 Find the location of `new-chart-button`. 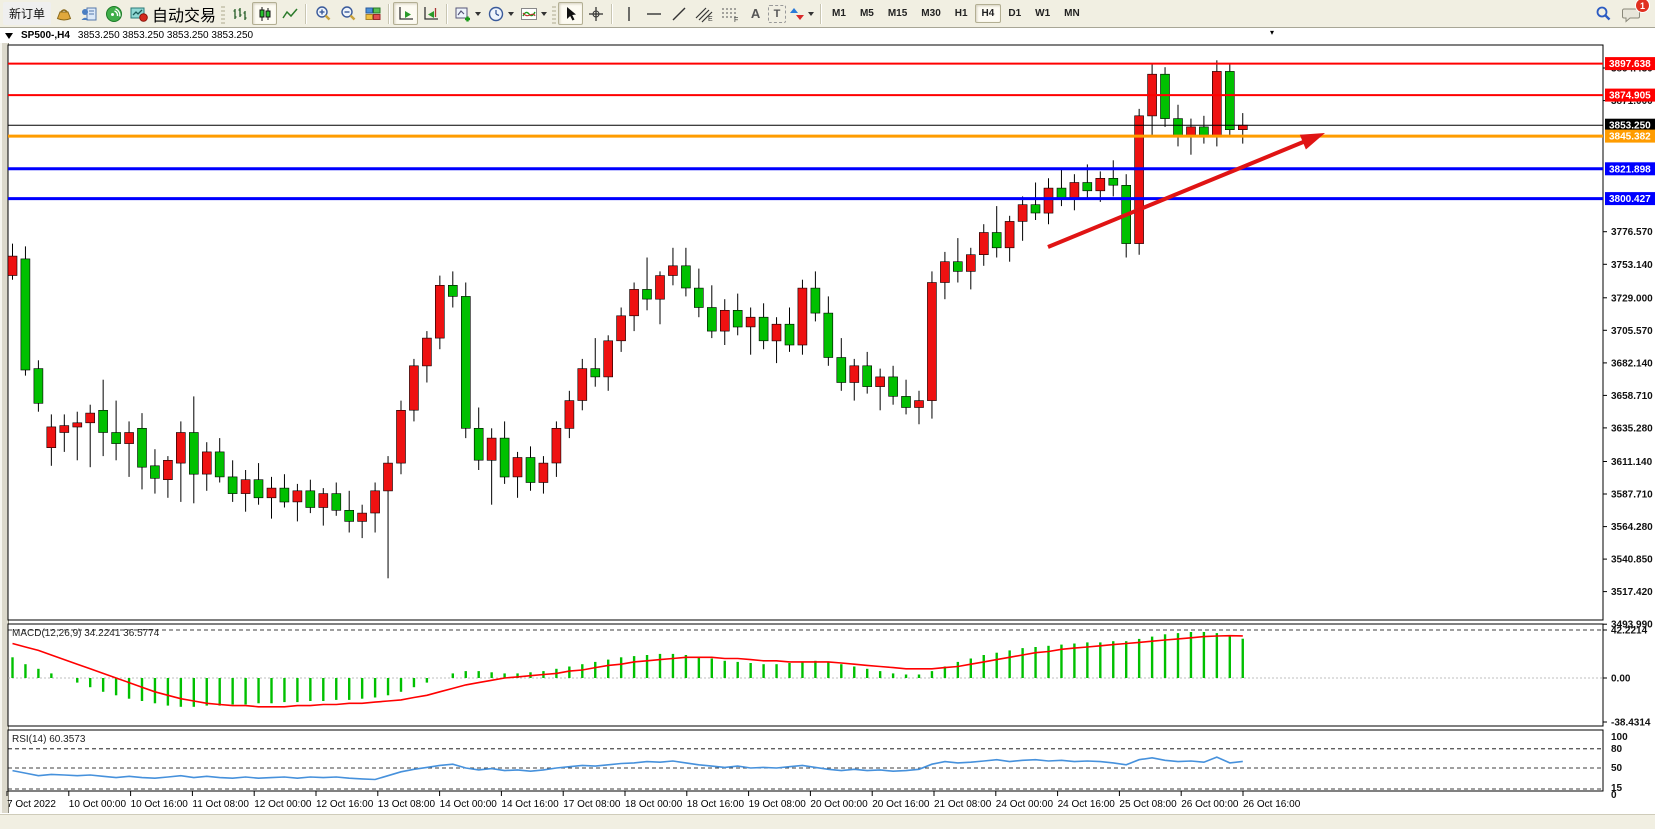

new-chart-button is located at coordinates (467, 13).